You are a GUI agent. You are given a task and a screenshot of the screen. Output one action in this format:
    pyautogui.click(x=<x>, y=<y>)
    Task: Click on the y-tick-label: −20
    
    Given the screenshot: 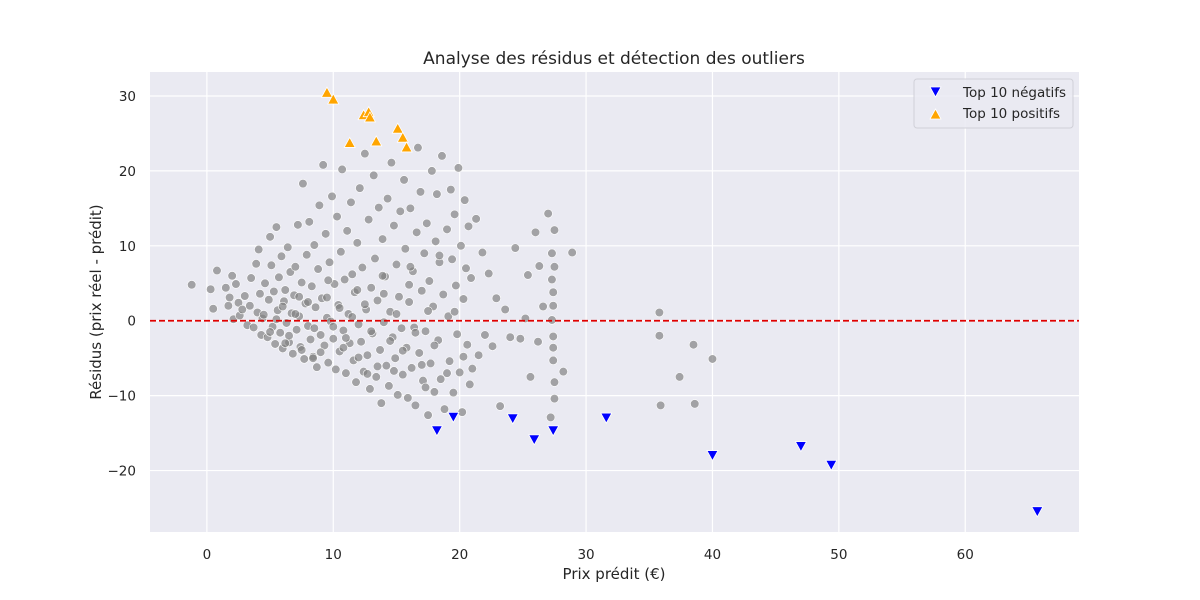 What is the action you would take?
    pyautogui.click(x=122, y=472)
    